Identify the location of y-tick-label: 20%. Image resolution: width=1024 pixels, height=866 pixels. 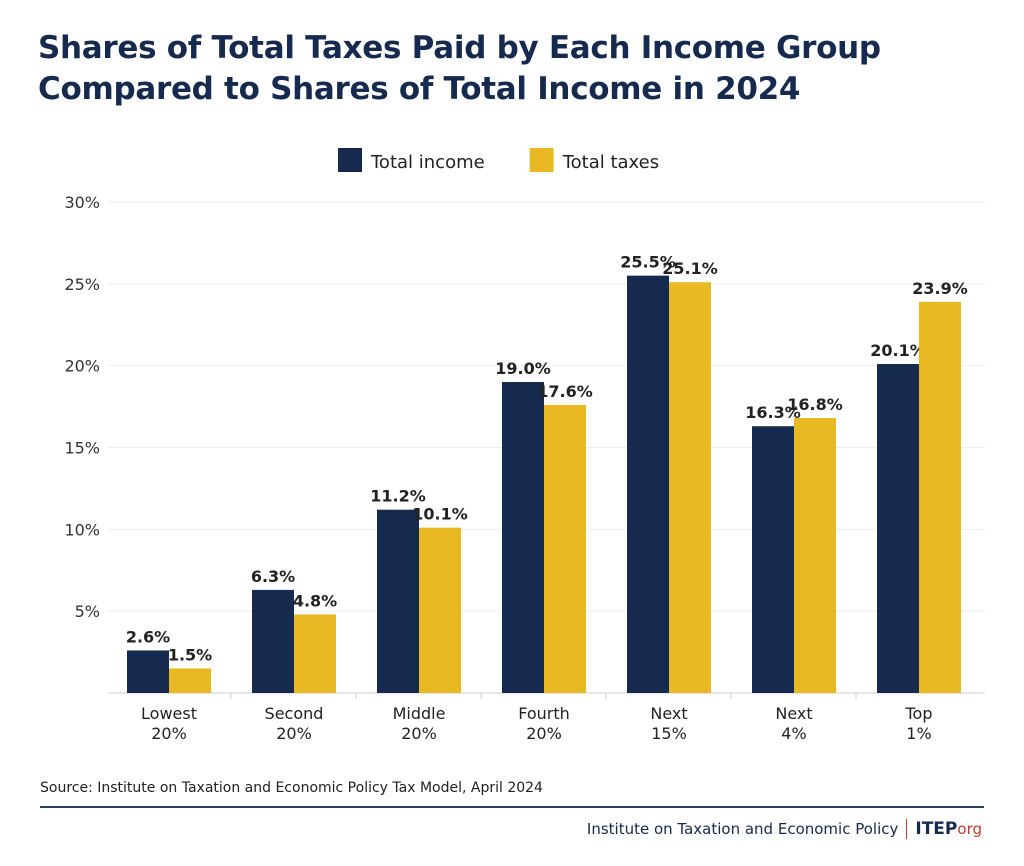
(82, 366).